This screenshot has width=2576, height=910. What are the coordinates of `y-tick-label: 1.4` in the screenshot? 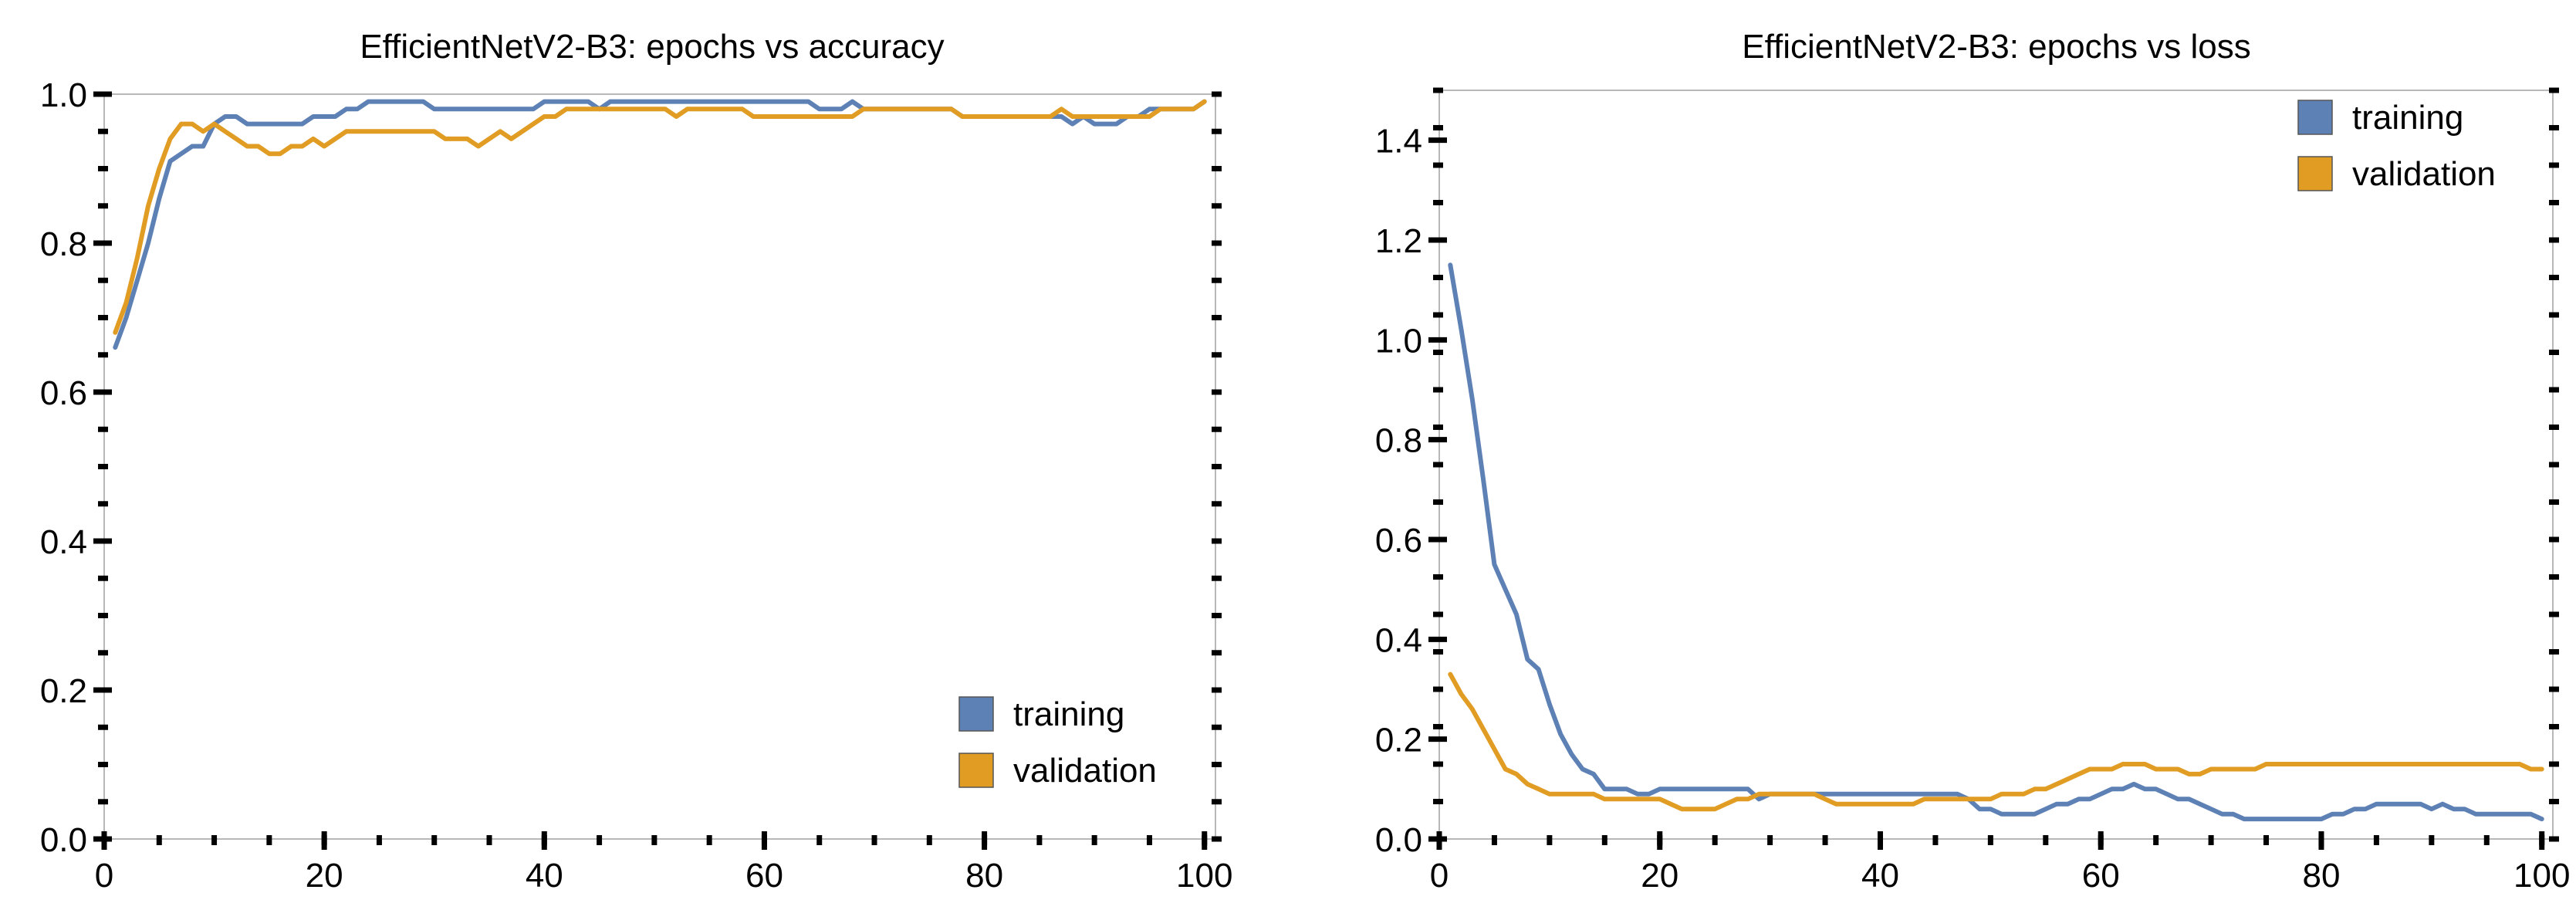 It's located at (1398, 142).